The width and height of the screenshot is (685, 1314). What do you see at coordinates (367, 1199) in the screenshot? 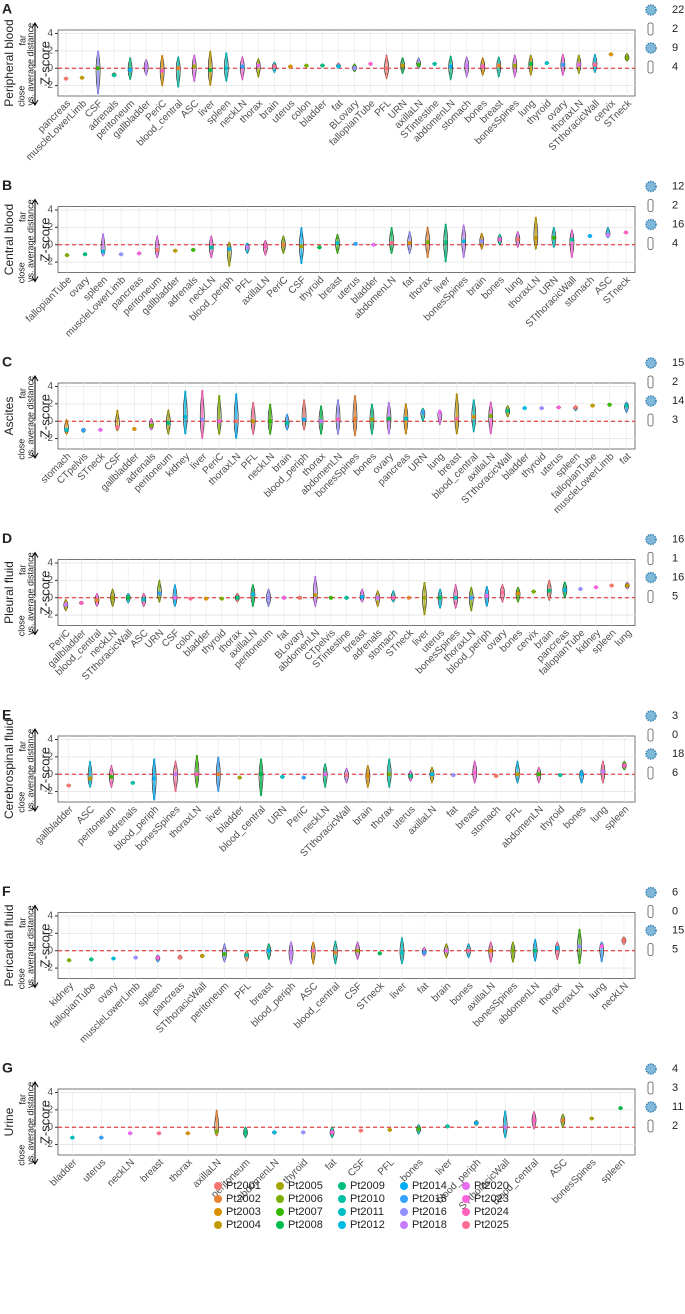
I see `legend-label: Pt2010` at bounding box center [367, 1199].